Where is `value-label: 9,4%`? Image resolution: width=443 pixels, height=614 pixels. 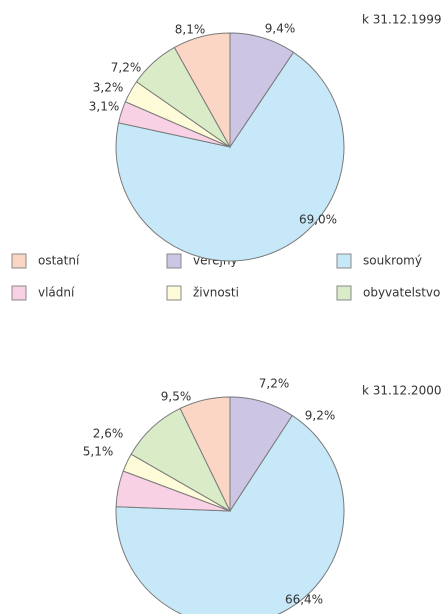
value-label: 9,4% is located at coordinates (280, 29).